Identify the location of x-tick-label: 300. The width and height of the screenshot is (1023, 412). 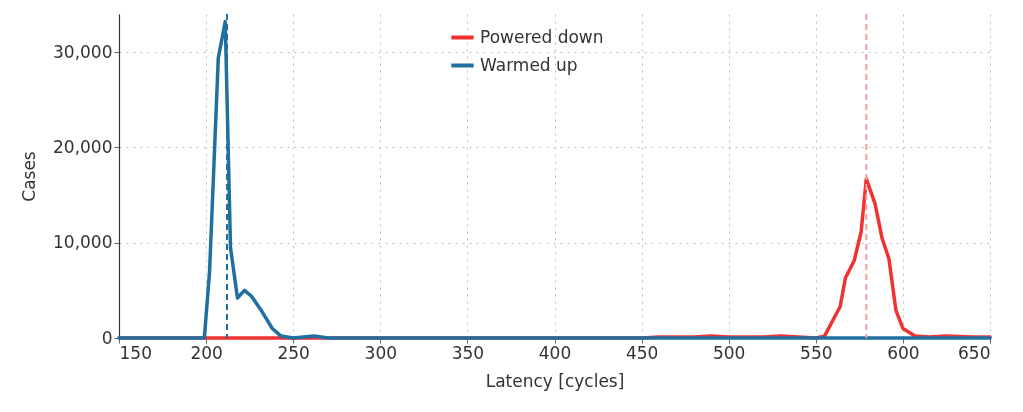
(381, 352).